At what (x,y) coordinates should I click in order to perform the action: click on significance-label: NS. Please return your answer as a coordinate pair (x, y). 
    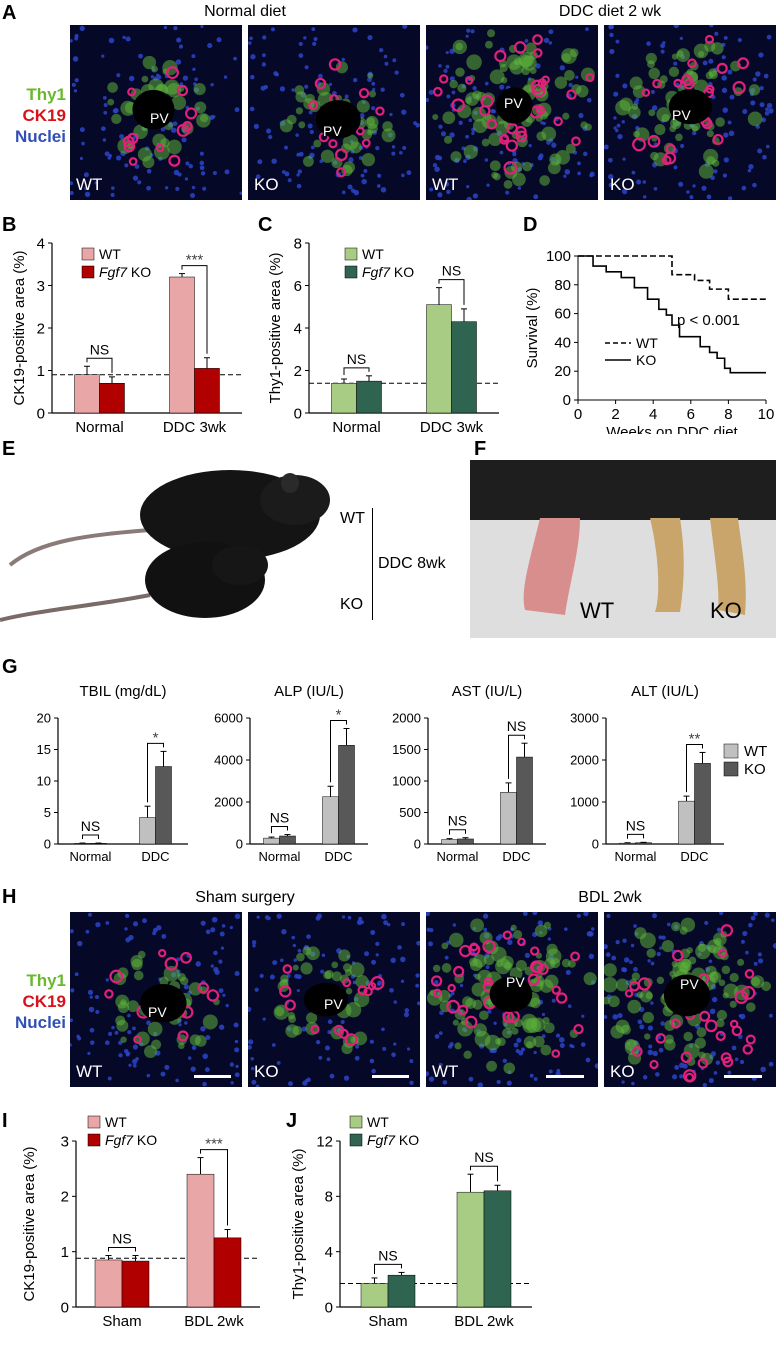
    Looking at the image, I should click on (451, 271).